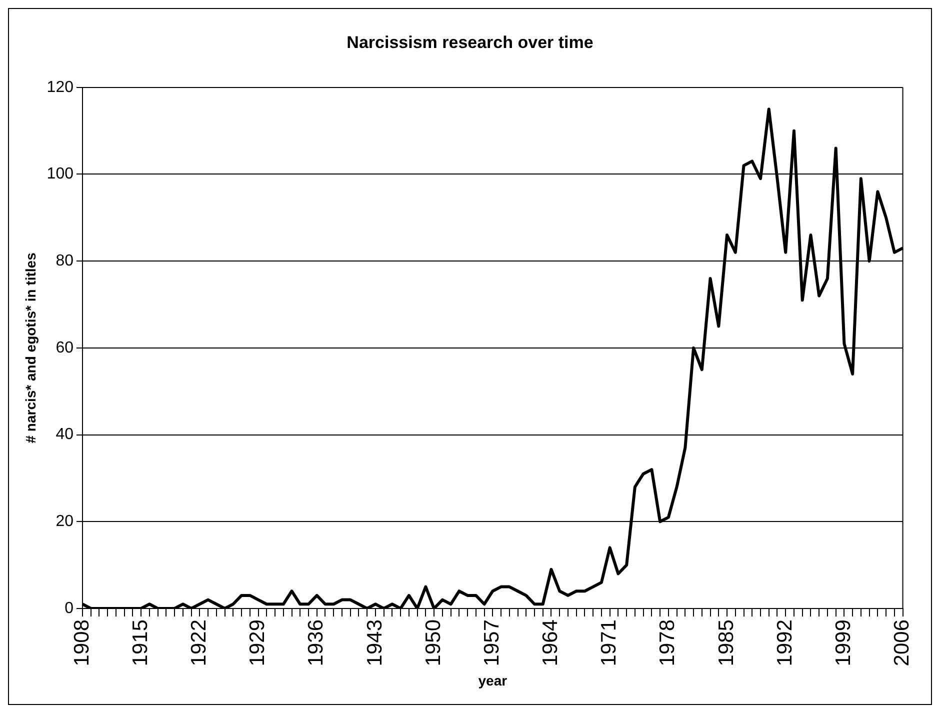  Describe the element at coordinates (60, 174) in the screenshot. I see `y-tick-label: 100` at that location.